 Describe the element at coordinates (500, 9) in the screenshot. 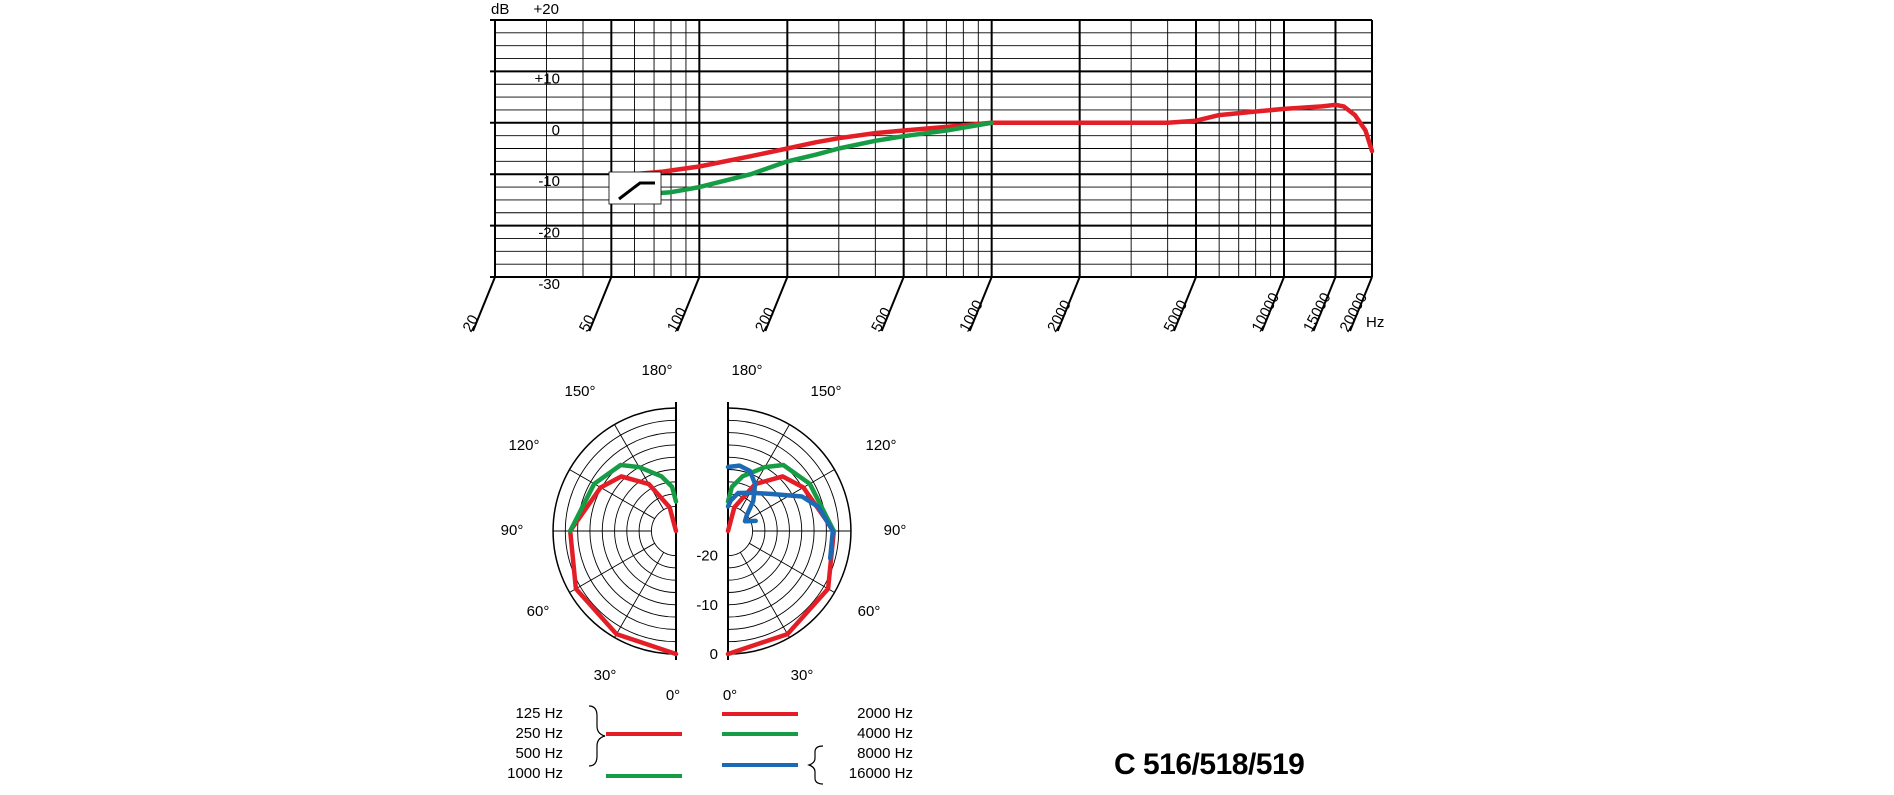

I see `y-axis-unit: dB` at that location.